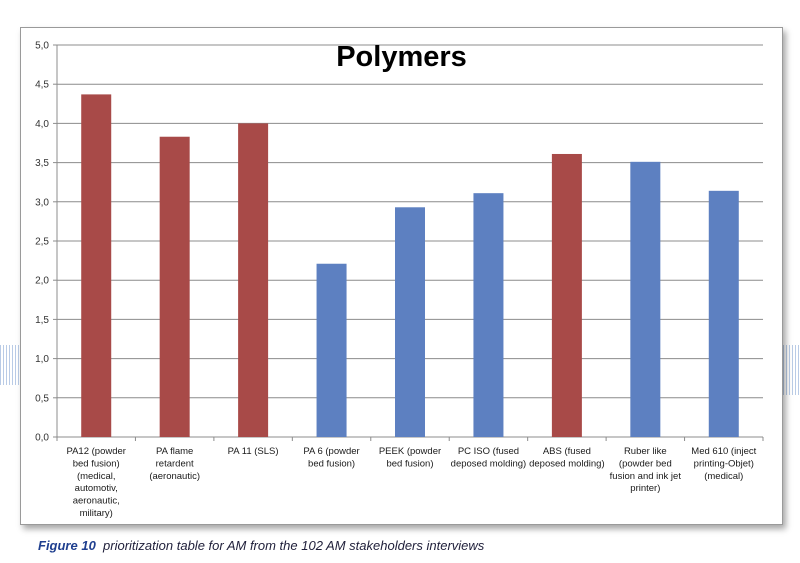 This screenshot has height=563, width=800. What do you see at coordinates (42, 163) in the screenshot?
I see `y-tick-label: 3,5` at bounding box center [42, 163].